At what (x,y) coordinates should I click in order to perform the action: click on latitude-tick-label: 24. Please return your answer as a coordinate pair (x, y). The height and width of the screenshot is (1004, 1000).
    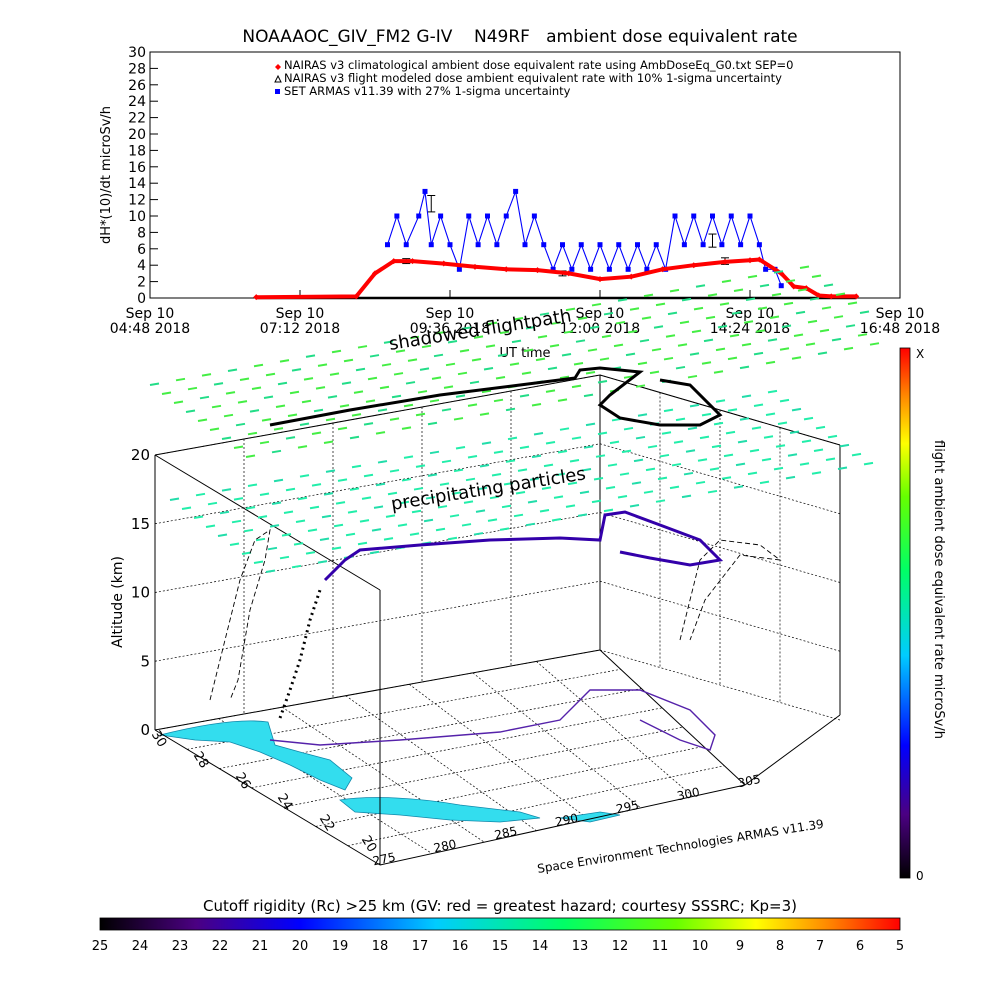
    Looking at the image, I should click on (284, 802).